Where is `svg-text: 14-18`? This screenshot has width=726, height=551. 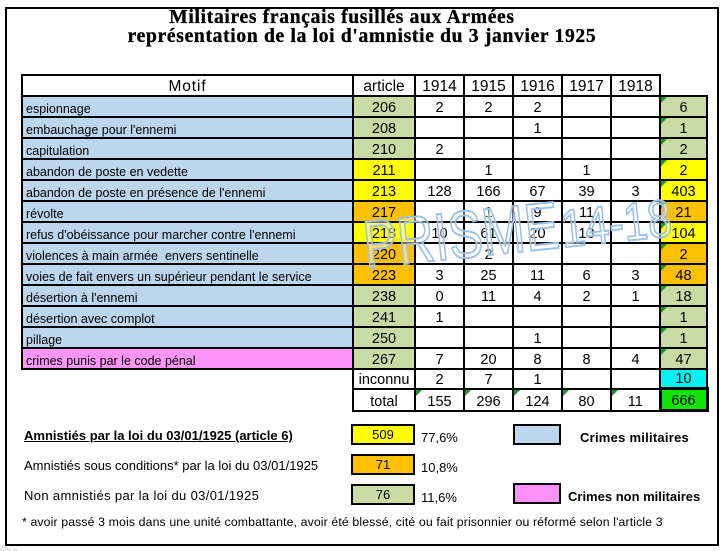
svg-text: 14-18 is located at coordinates (616, 224).